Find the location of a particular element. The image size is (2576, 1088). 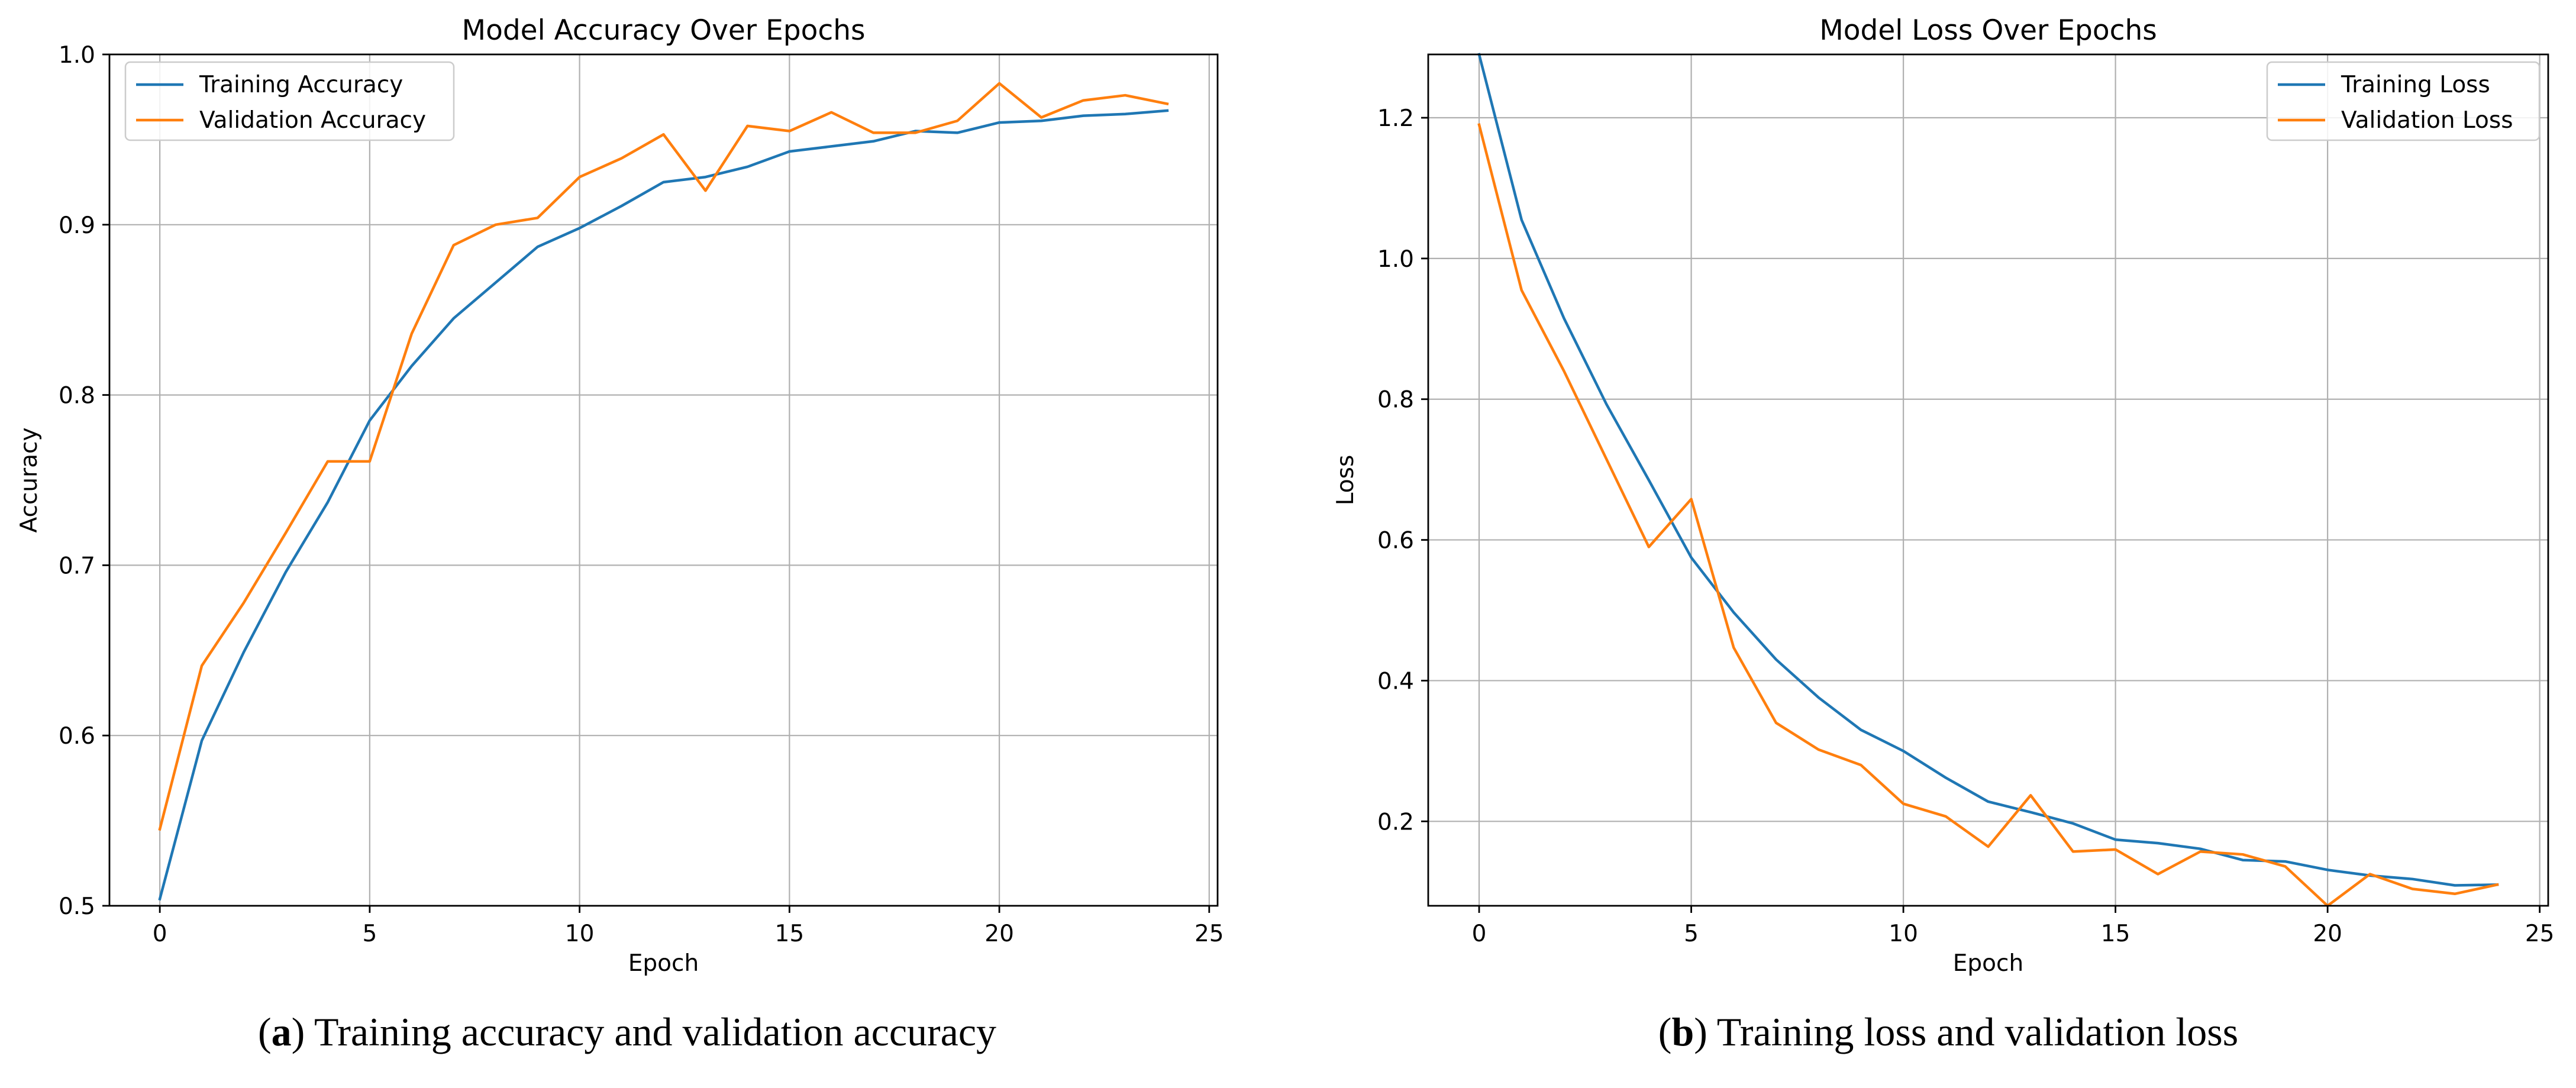

acc-y-tick-label: 0.7 is located at coordinates (77, 566).